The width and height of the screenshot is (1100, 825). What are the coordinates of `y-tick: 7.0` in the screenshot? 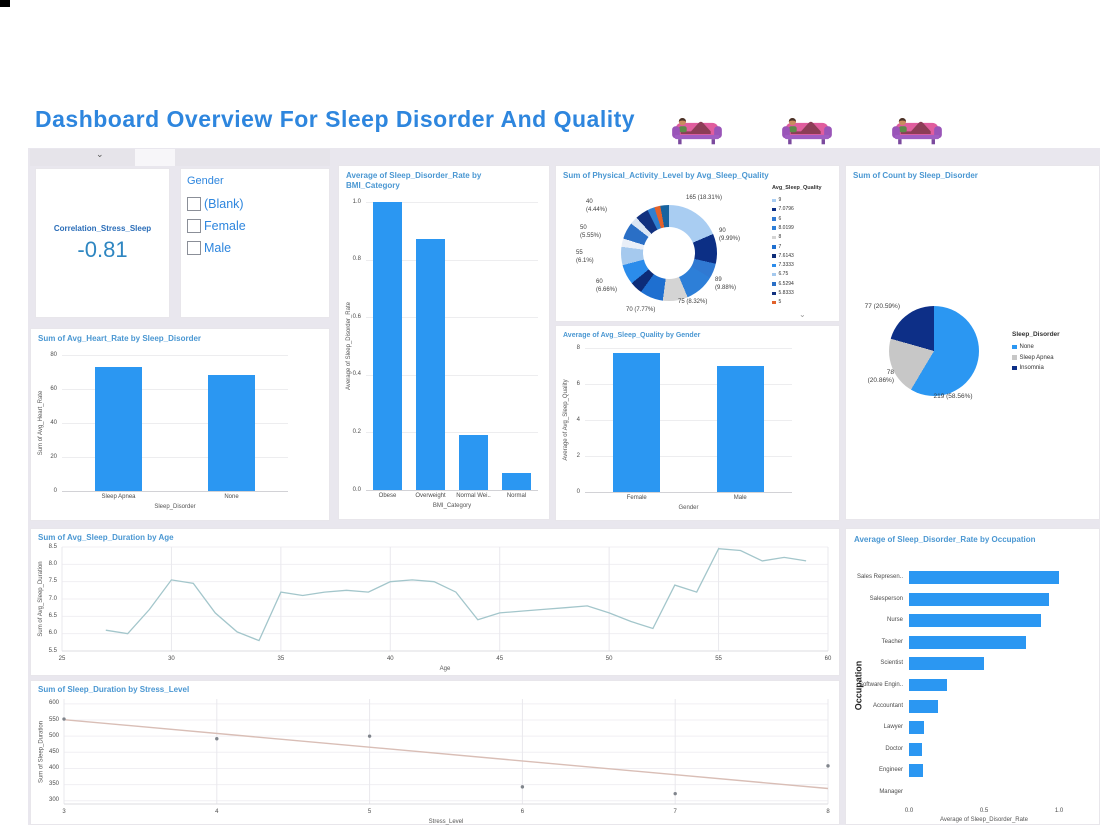 It's located at (52, 598).